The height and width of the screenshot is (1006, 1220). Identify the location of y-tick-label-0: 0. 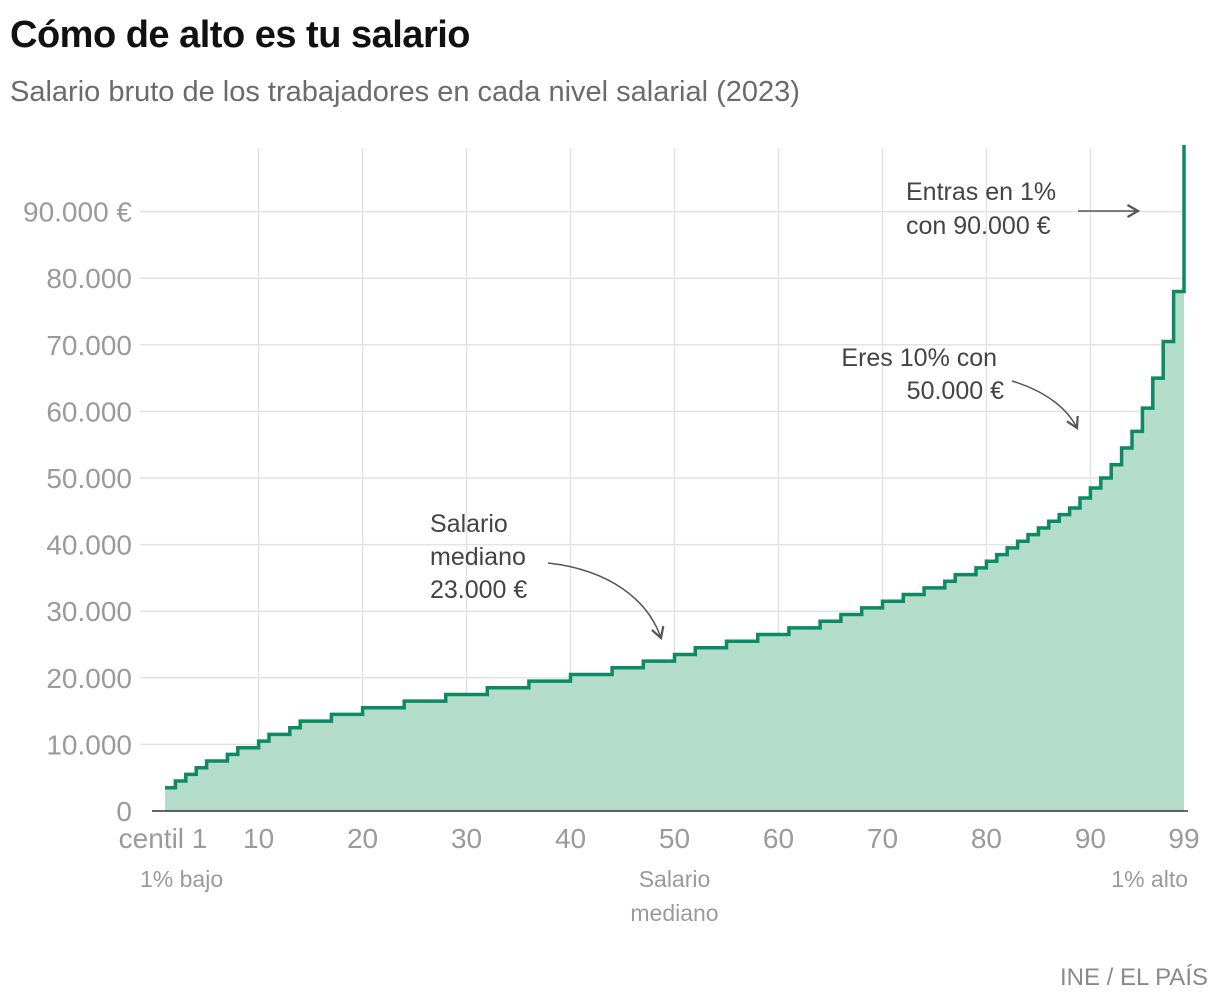
(124, 811).